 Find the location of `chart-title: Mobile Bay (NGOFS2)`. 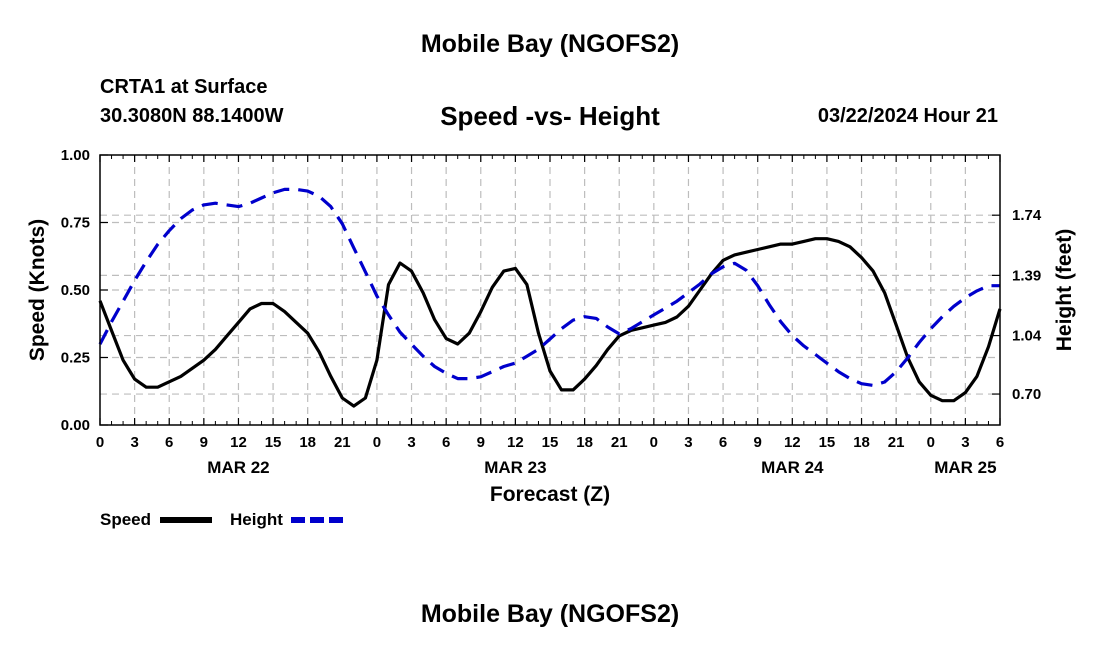

chart-title: Mobile Bay (NGOFS2) is located at coordinates (550, 44).